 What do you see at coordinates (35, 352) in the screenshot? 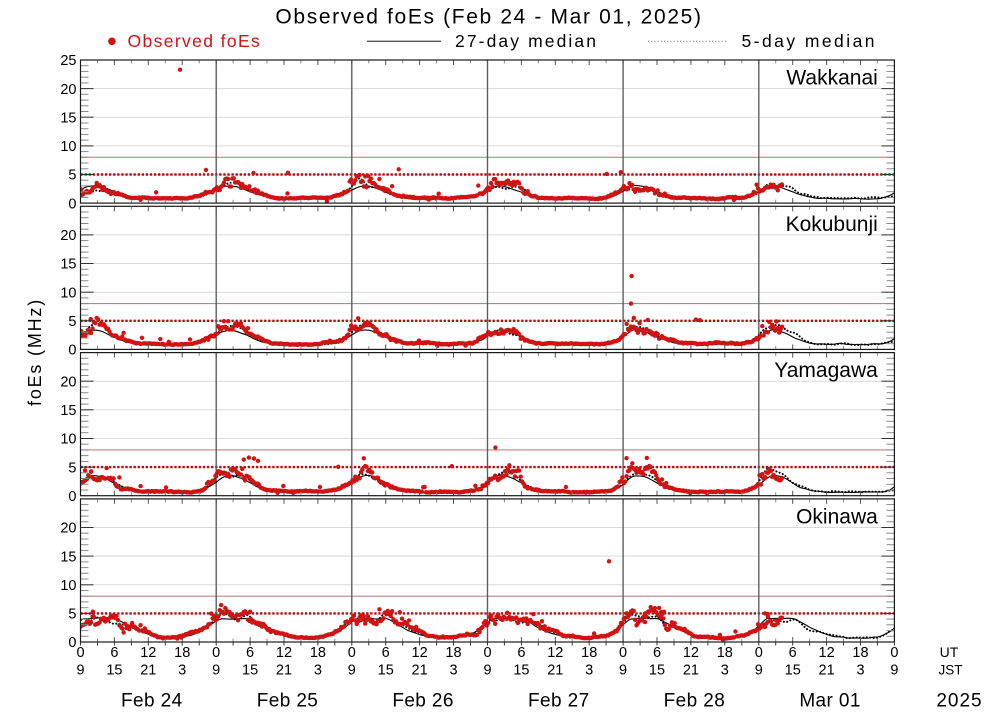
I see `svg-text: foEs (MHz)` at bounding box center [35, 352].